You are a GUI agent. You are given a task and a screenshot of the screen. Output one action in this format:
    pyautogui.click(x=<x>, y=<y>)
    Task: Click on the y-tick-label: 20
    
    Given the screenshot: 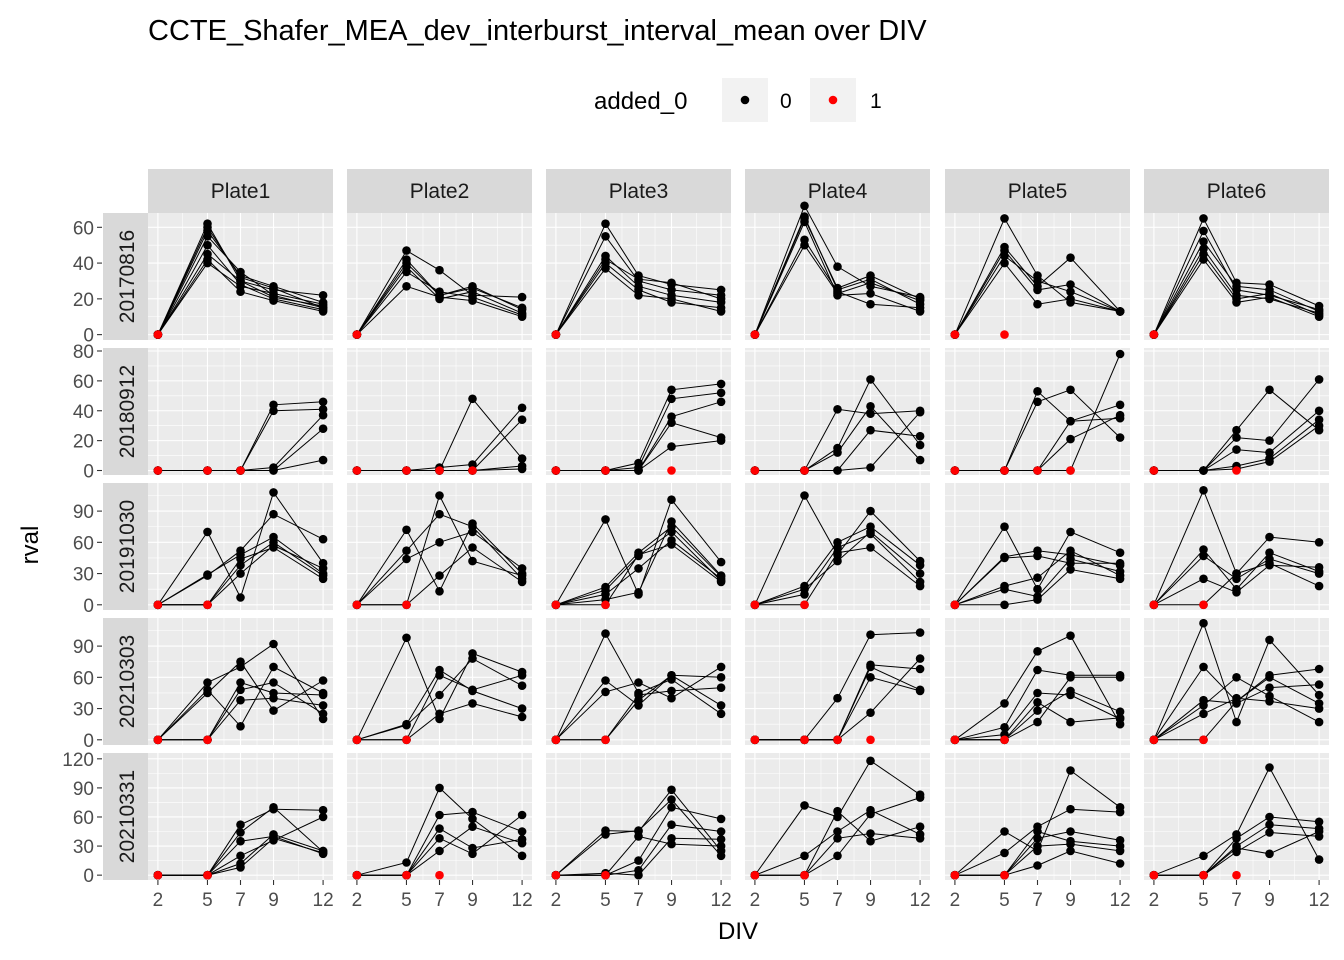 What is the action you would take?
    pyautogui.click(x=83, y=300)
    